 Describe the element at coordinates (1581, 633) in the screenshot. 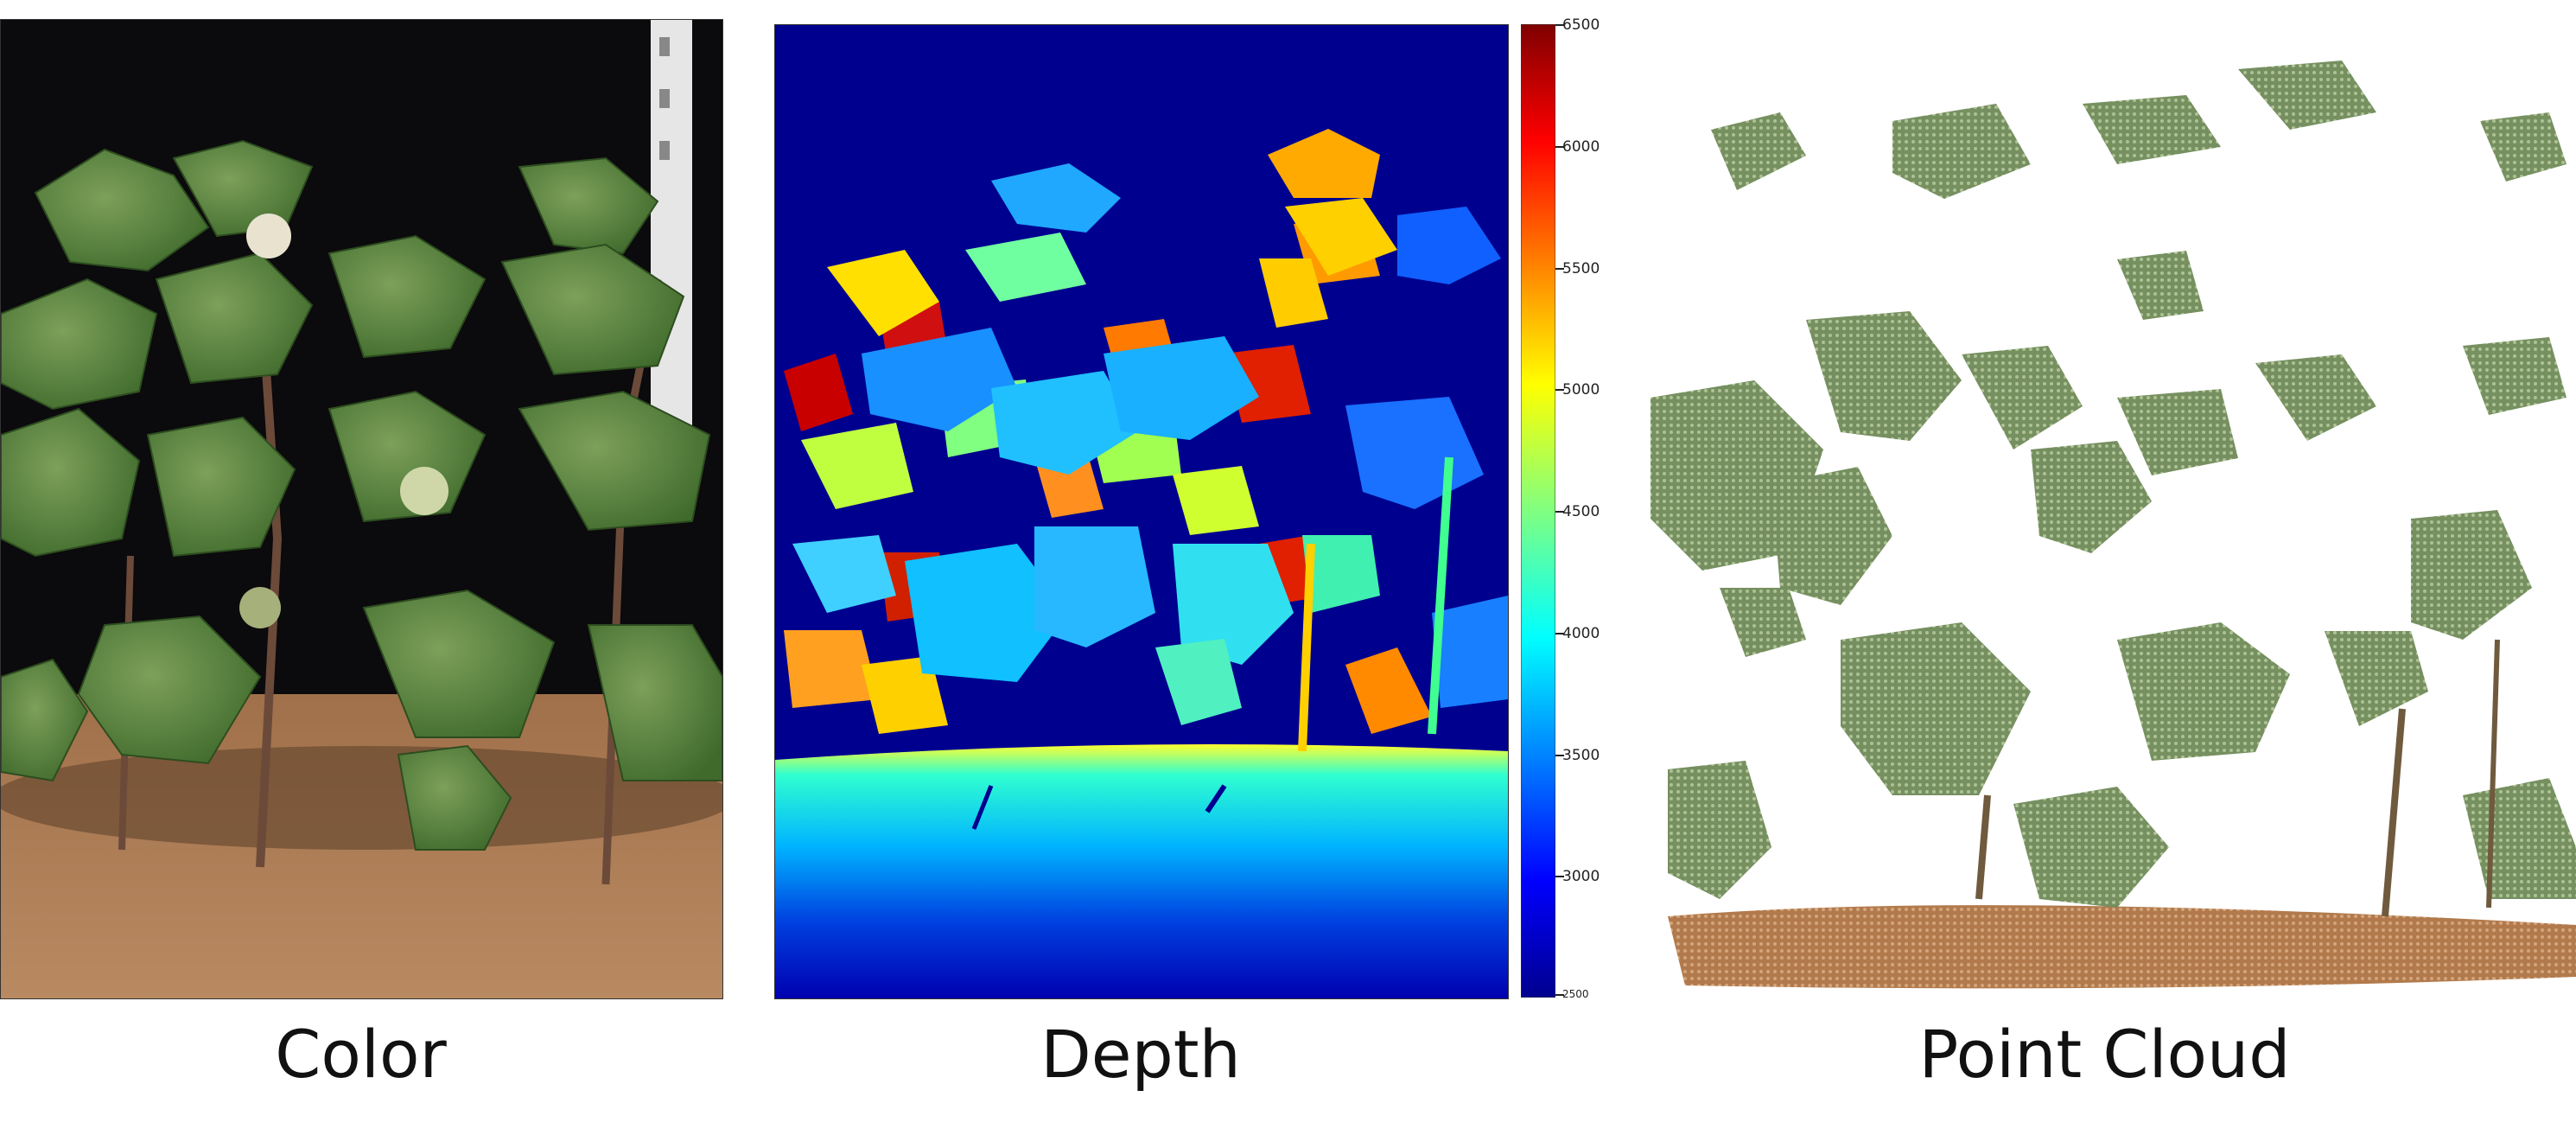

I see `colorbar-tick: 4000` at that location.